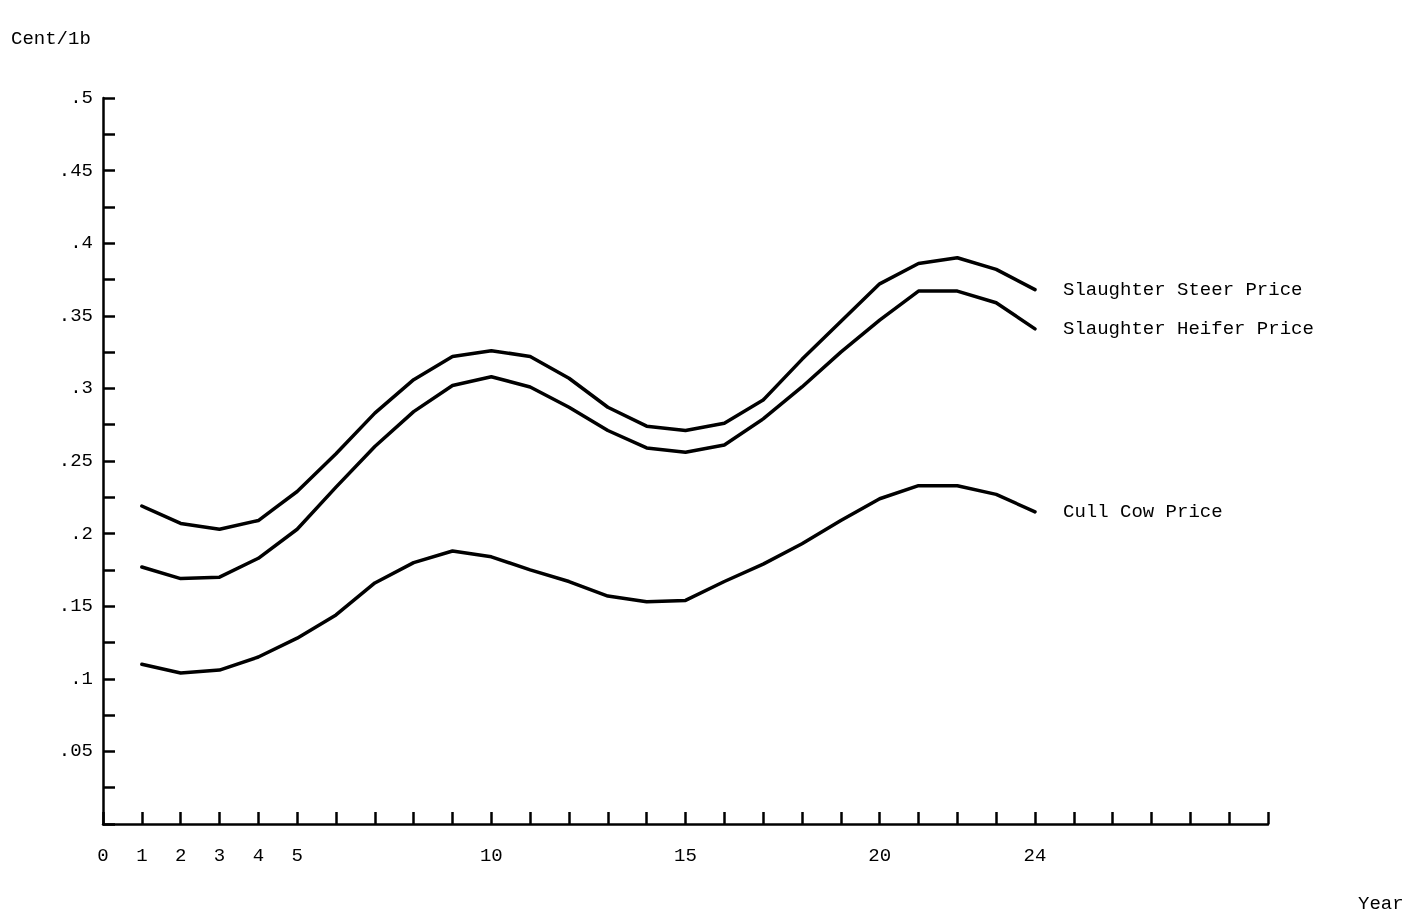  What do you see at coordinates (1143, 511) in the screenshot?
I see `series-label: Cull Cow Price` at bounding box center [1143, 511].